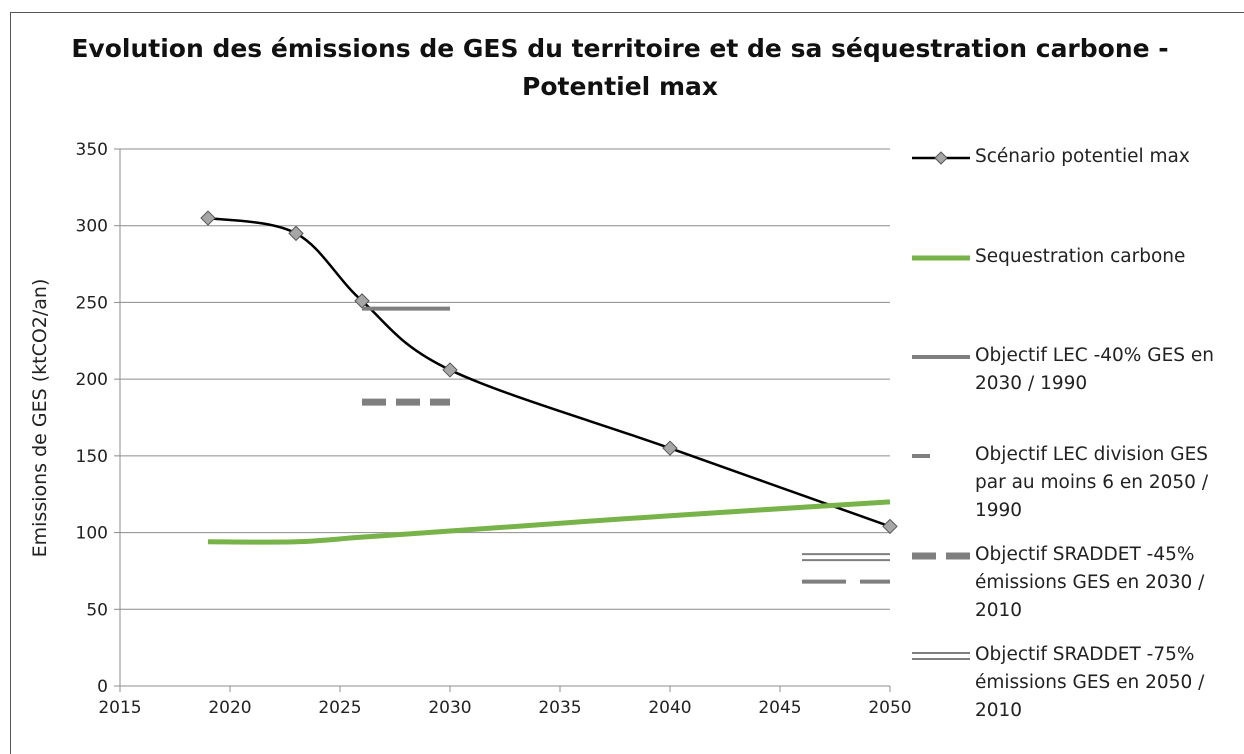  Describe the element at coordinates (92, 534) in the screenshot. I see `y-tick-label: 100` at that location.